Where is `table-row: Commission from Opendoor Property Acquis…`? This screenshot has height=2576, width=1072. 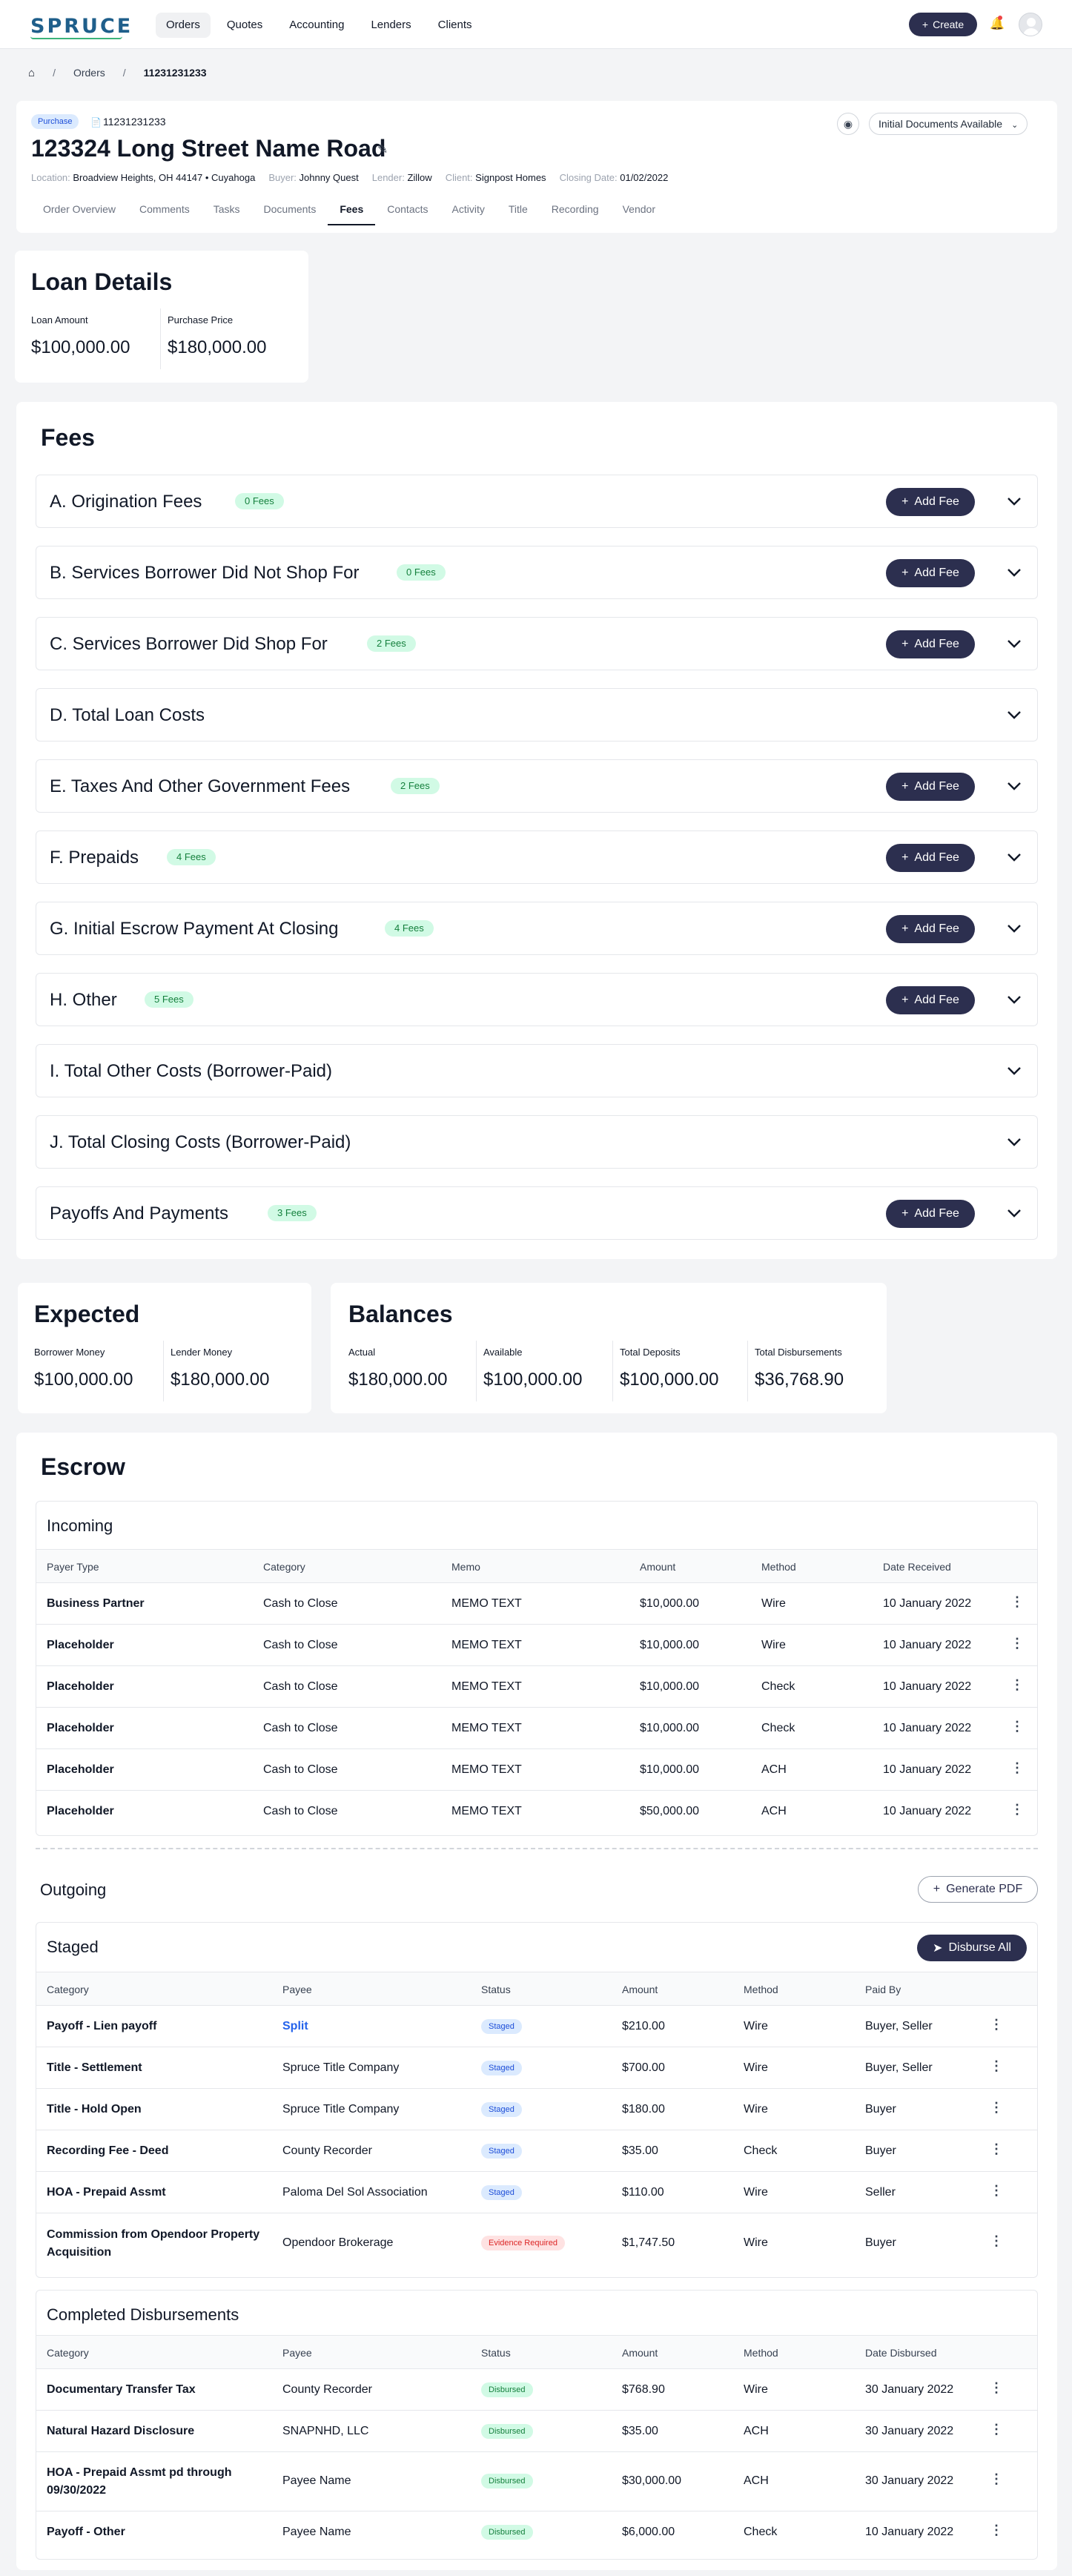 table-row: Commission from Opendoor Property Acquis… is located at coordinates (536, 2243).